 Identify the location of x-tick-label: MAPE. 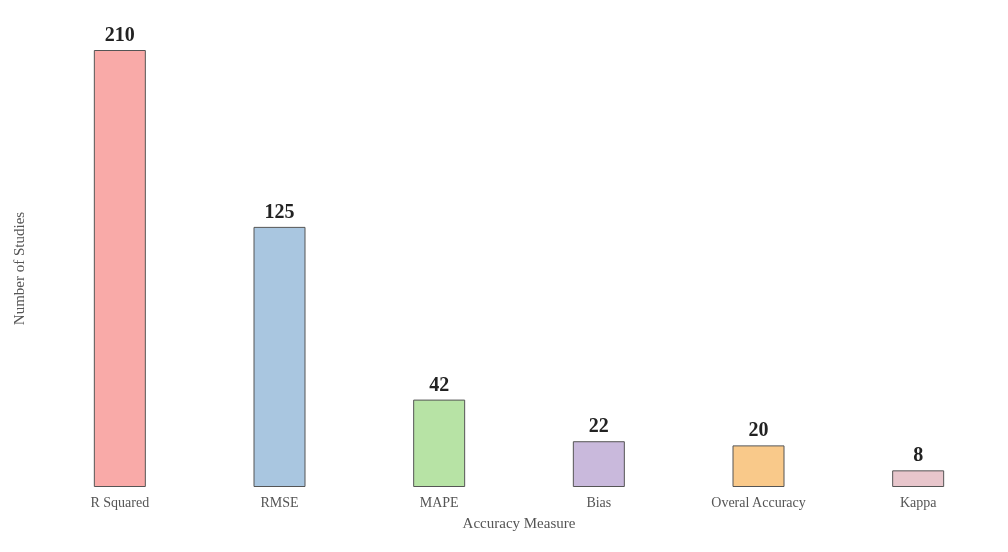
(439, 502).